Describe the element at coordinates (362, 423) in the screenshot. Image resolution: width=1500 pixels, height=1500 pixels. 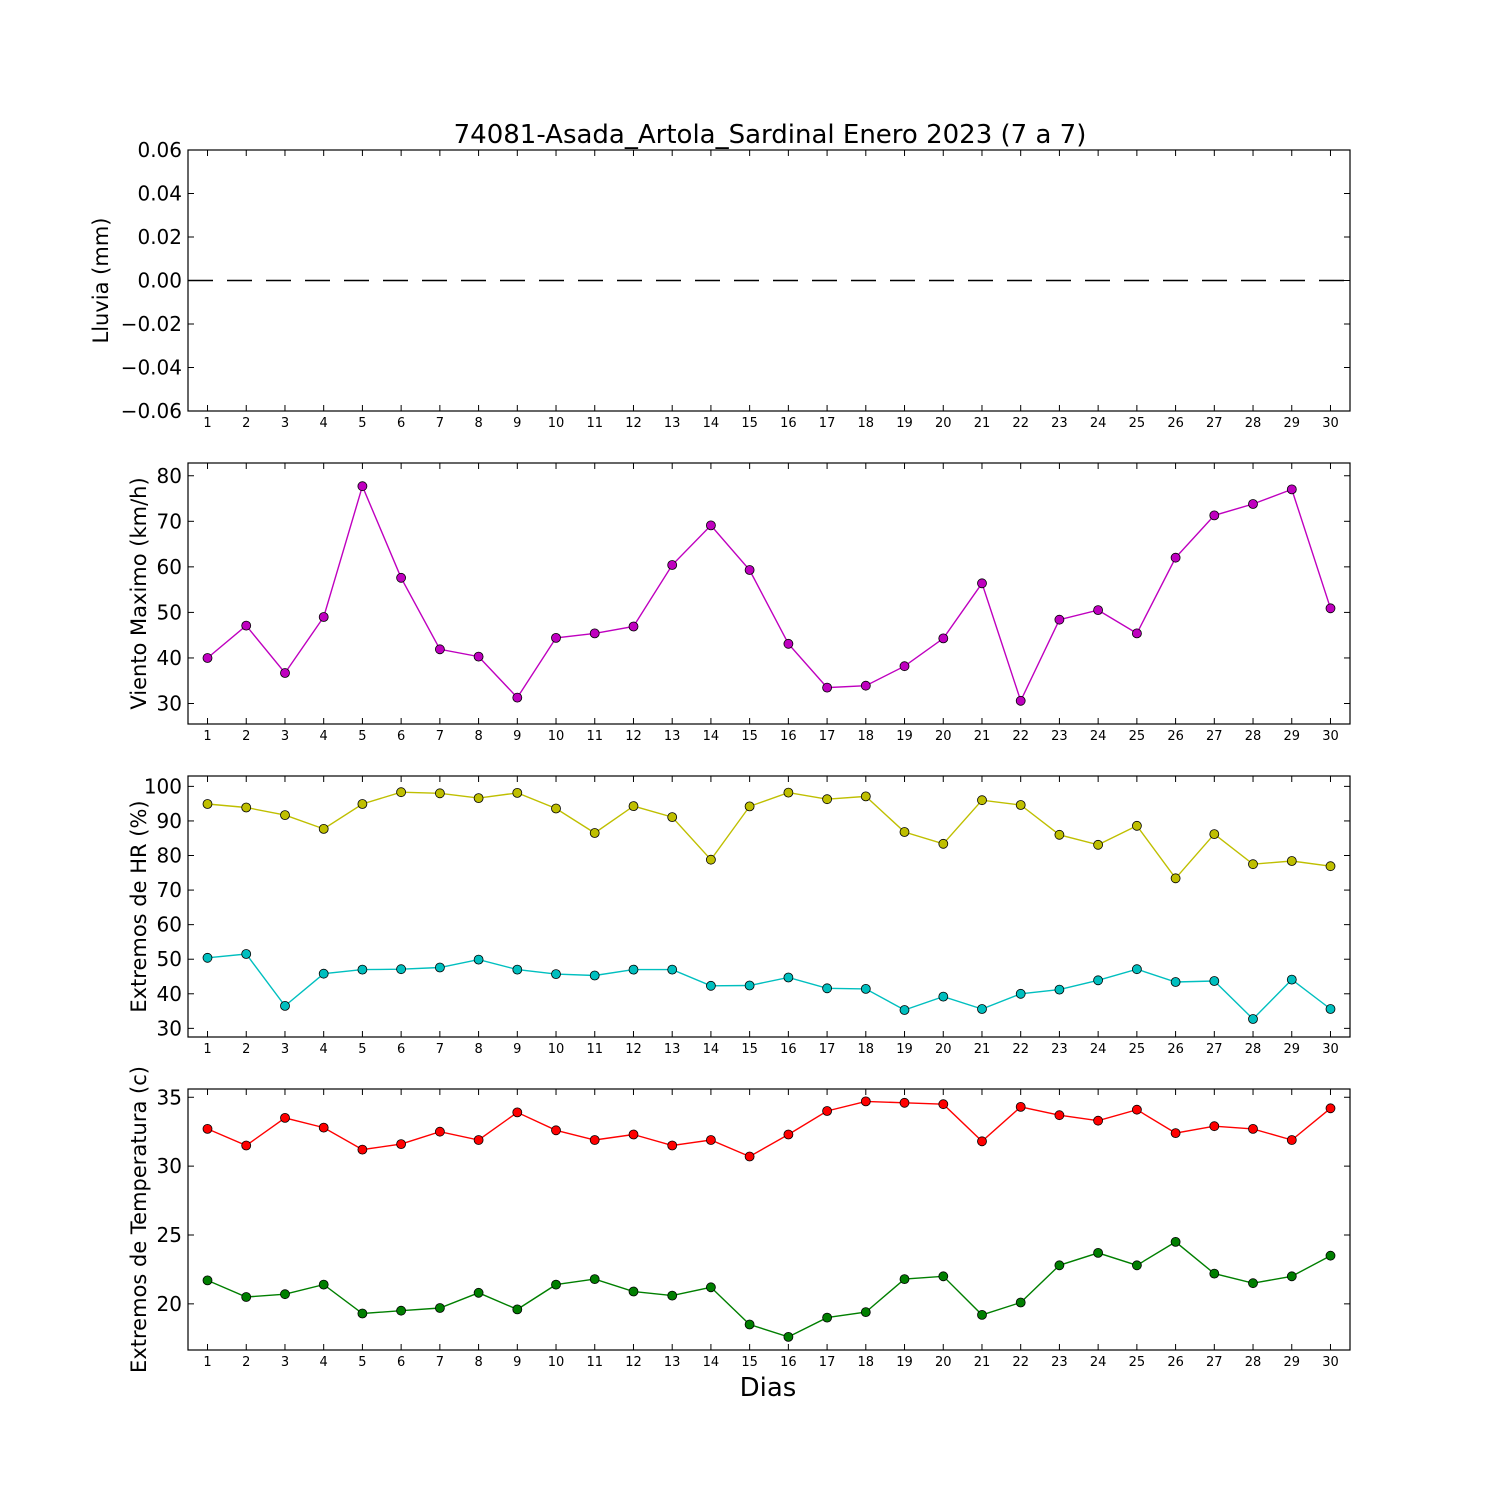
I see `x-tick-label: 5` at that location.